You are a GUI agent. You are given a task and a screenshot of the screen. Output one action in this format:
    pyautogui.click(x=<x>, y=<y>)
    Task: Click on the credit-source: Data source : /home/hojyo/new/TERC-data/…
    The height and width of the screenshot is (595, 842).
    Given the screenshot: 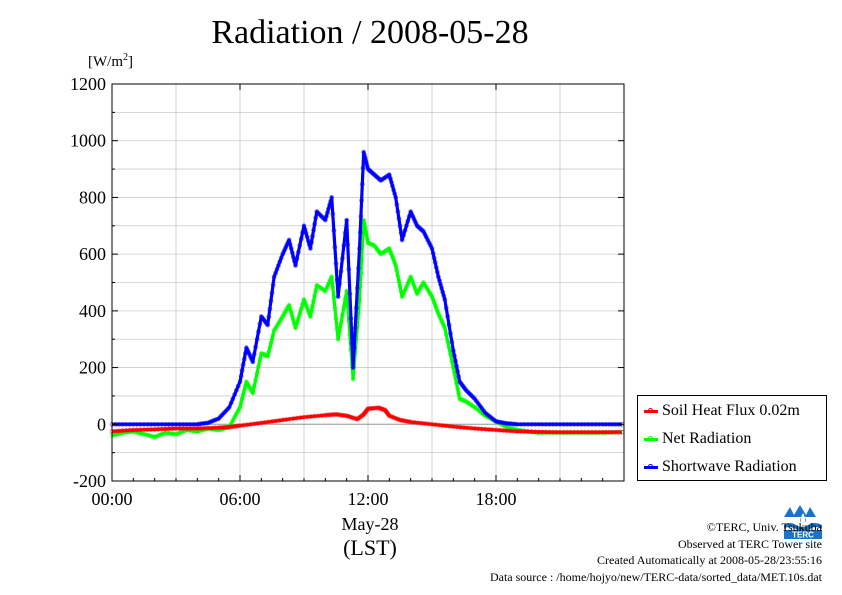 What is the action you would take?
    pyautogui.click(x=655, y=576)
    